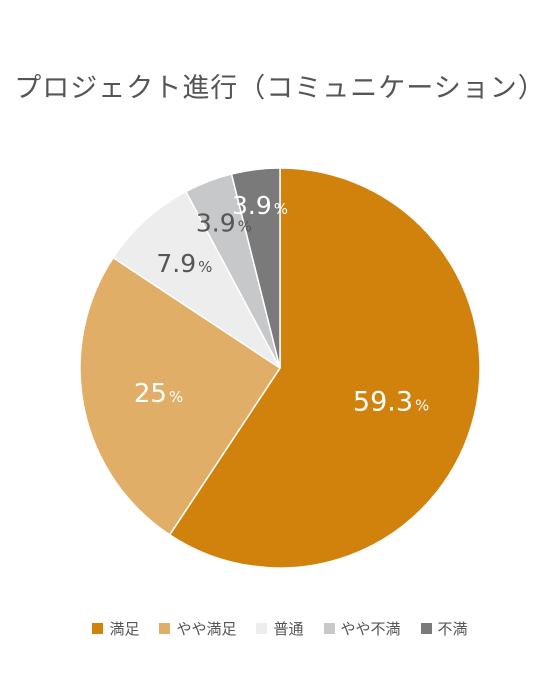 Image resolution: width=560 pixels, height=700 pixels. I want to click on legend: 満足 やや満足 普通 やや不満 不満, so click(280, 628).